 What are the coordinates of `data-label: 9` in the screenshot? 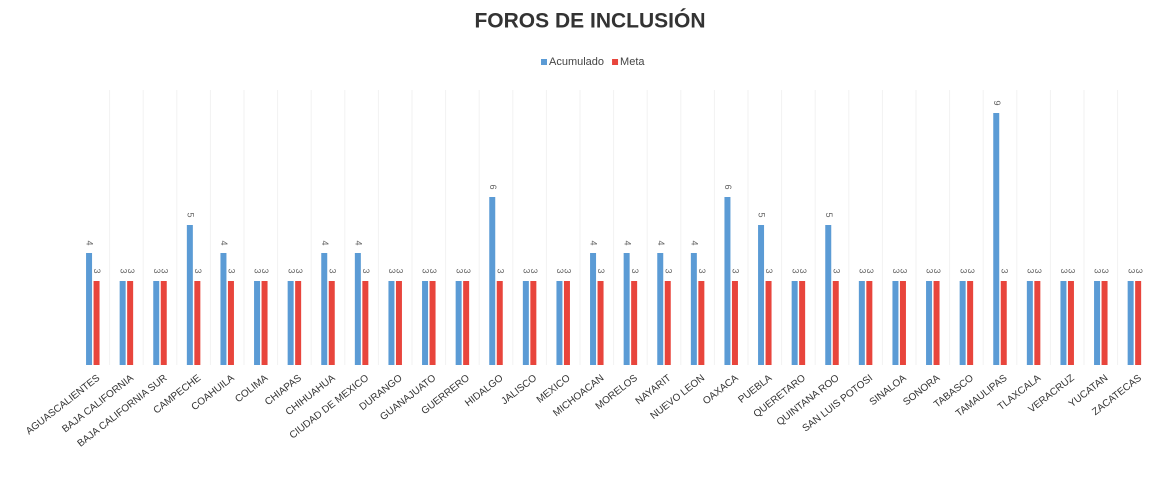 It's located at (997, 102).